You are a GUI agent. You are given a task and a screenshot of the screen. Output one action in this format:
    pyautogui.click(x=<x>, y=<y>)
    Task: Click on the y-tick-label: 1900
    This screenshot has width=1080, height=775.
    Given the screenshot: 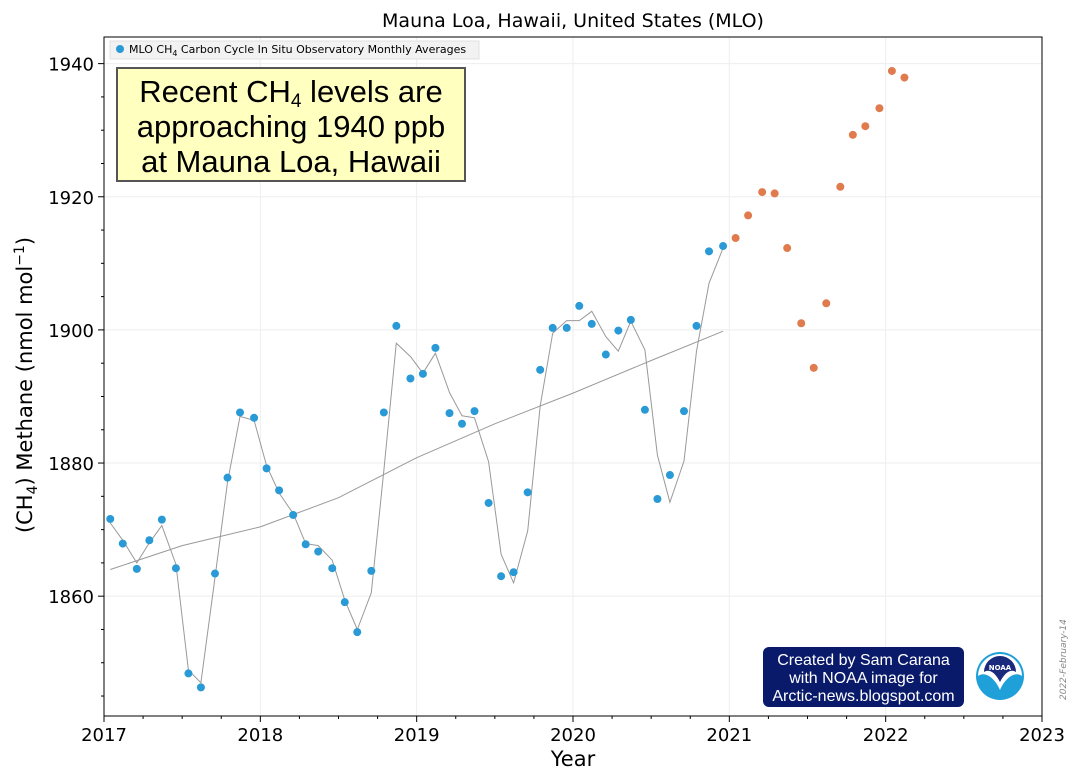 What is the action you would take?
    pyautogui.click(x=71, y=331)
    